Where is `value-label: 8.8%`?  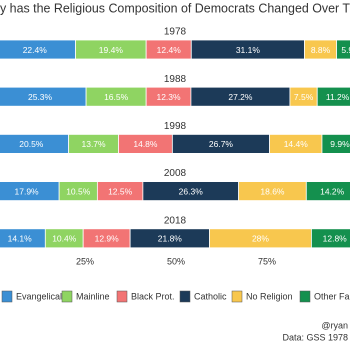
value-label: 8.8% is located at coordinates (321, 50).